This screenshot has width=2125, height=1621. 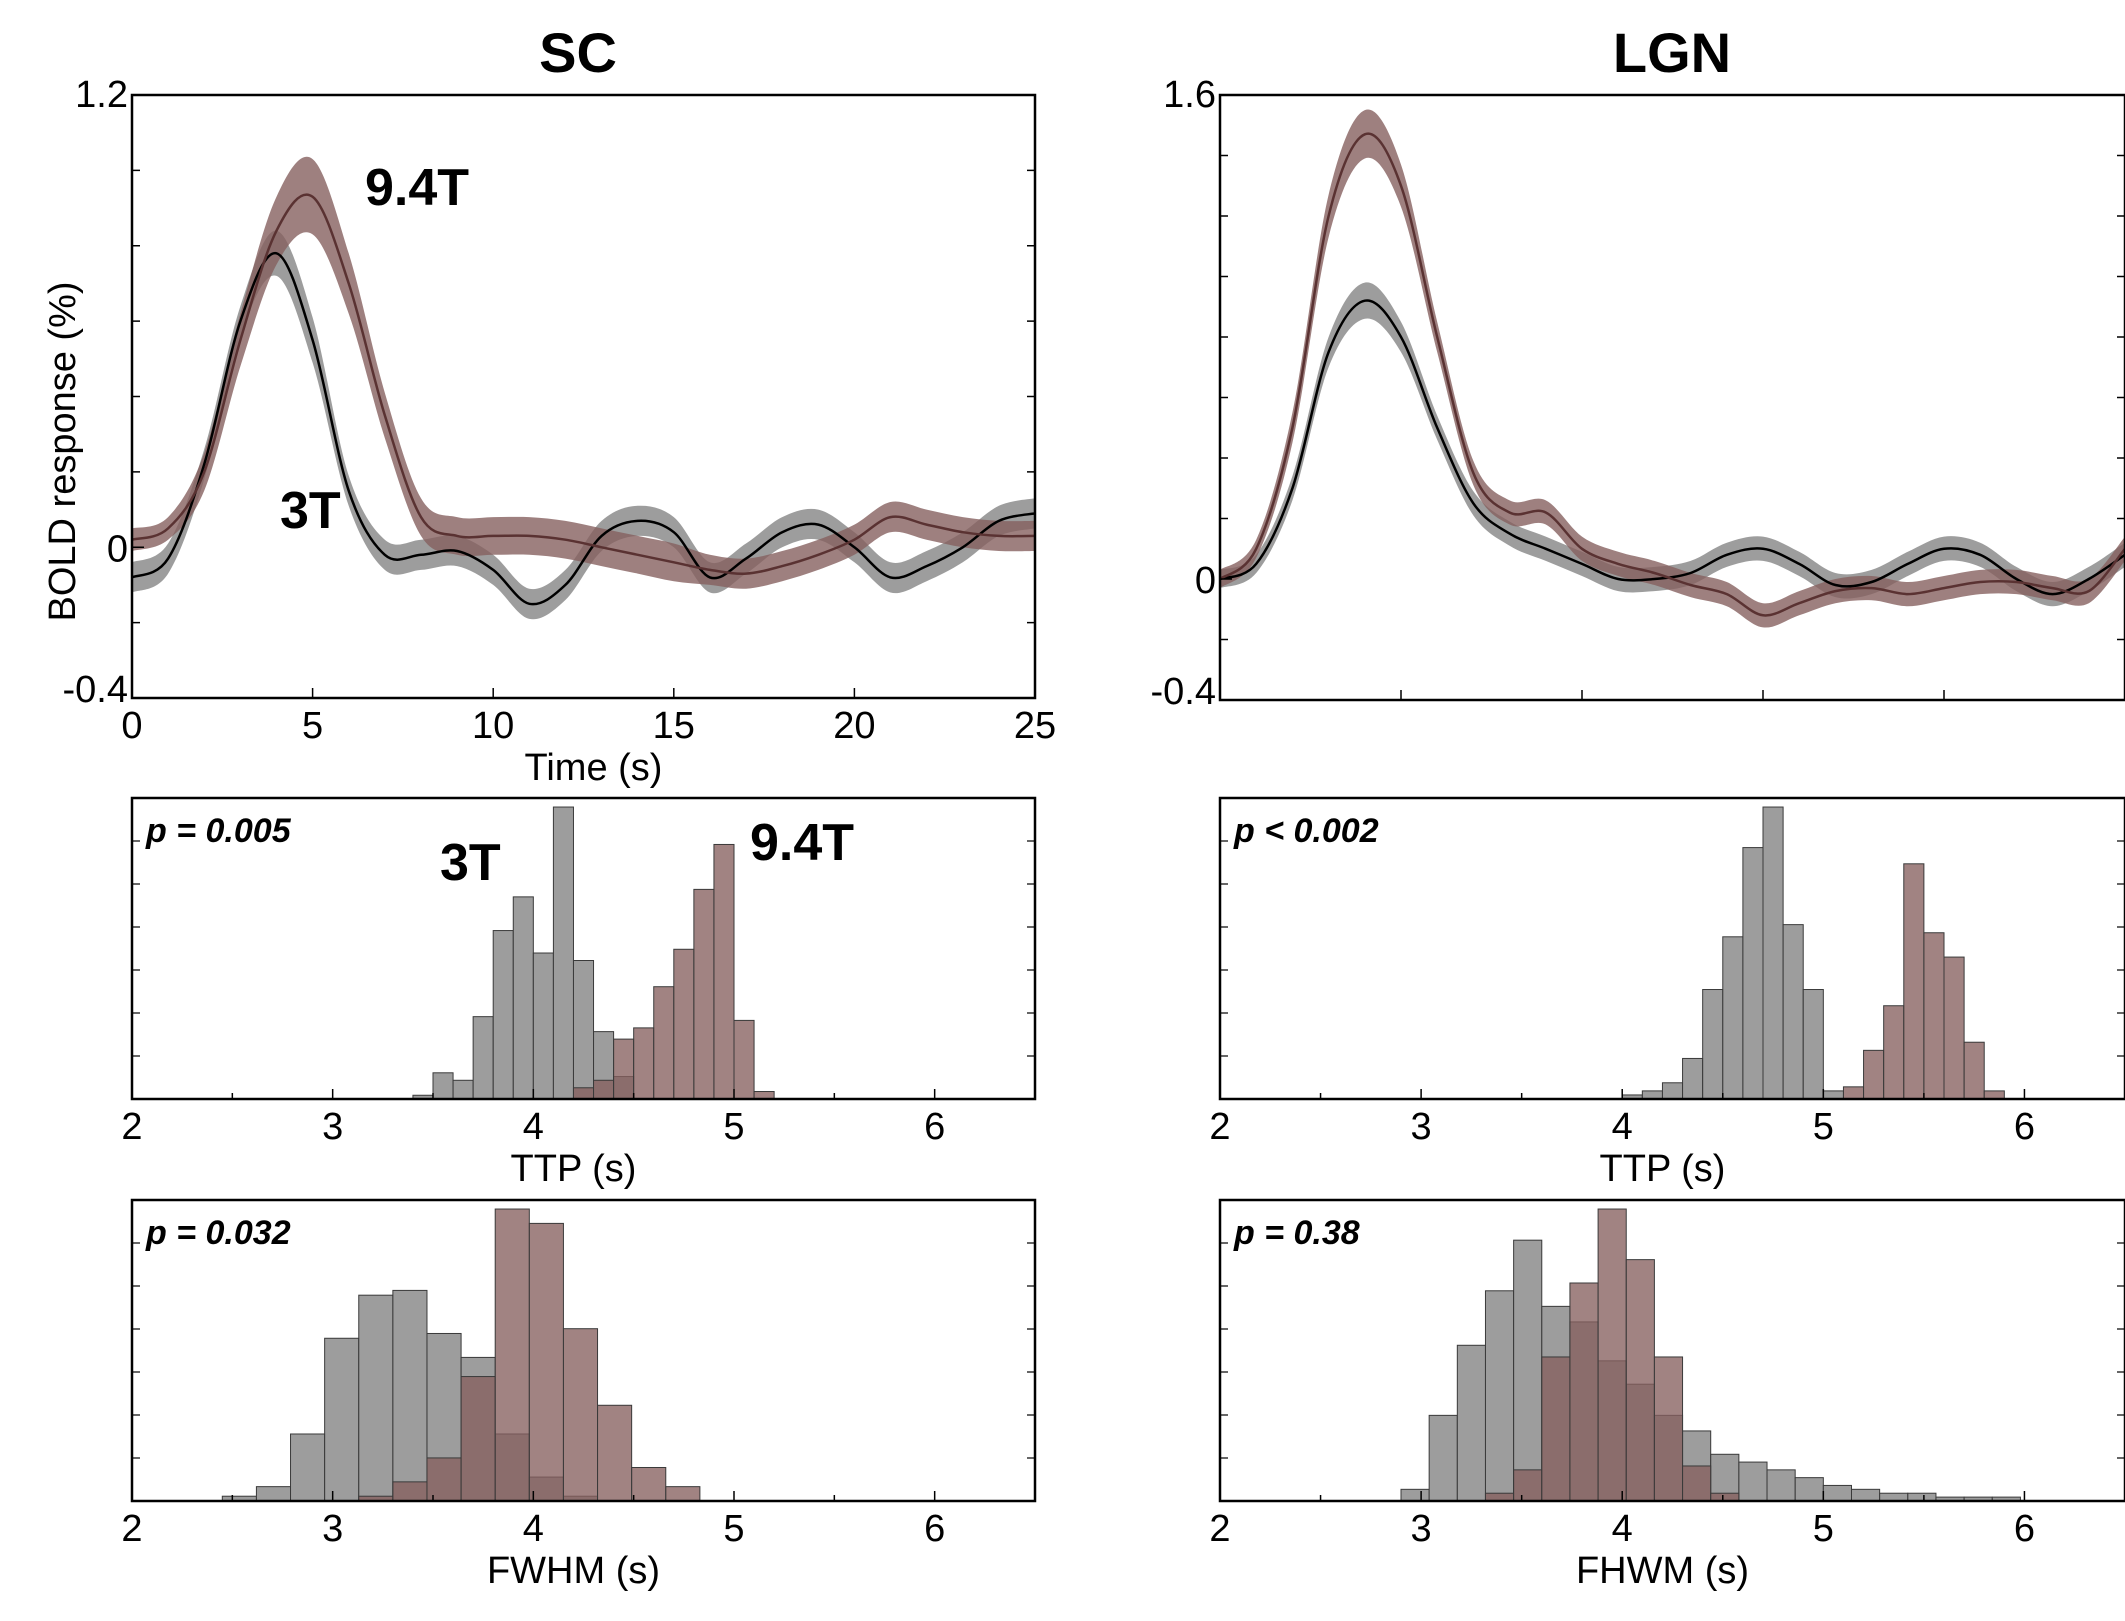 What do you see at coordinates (1205, 581) in the screenshot?
I see `y-tick-label: 0` at bounding box center [1205, 581].